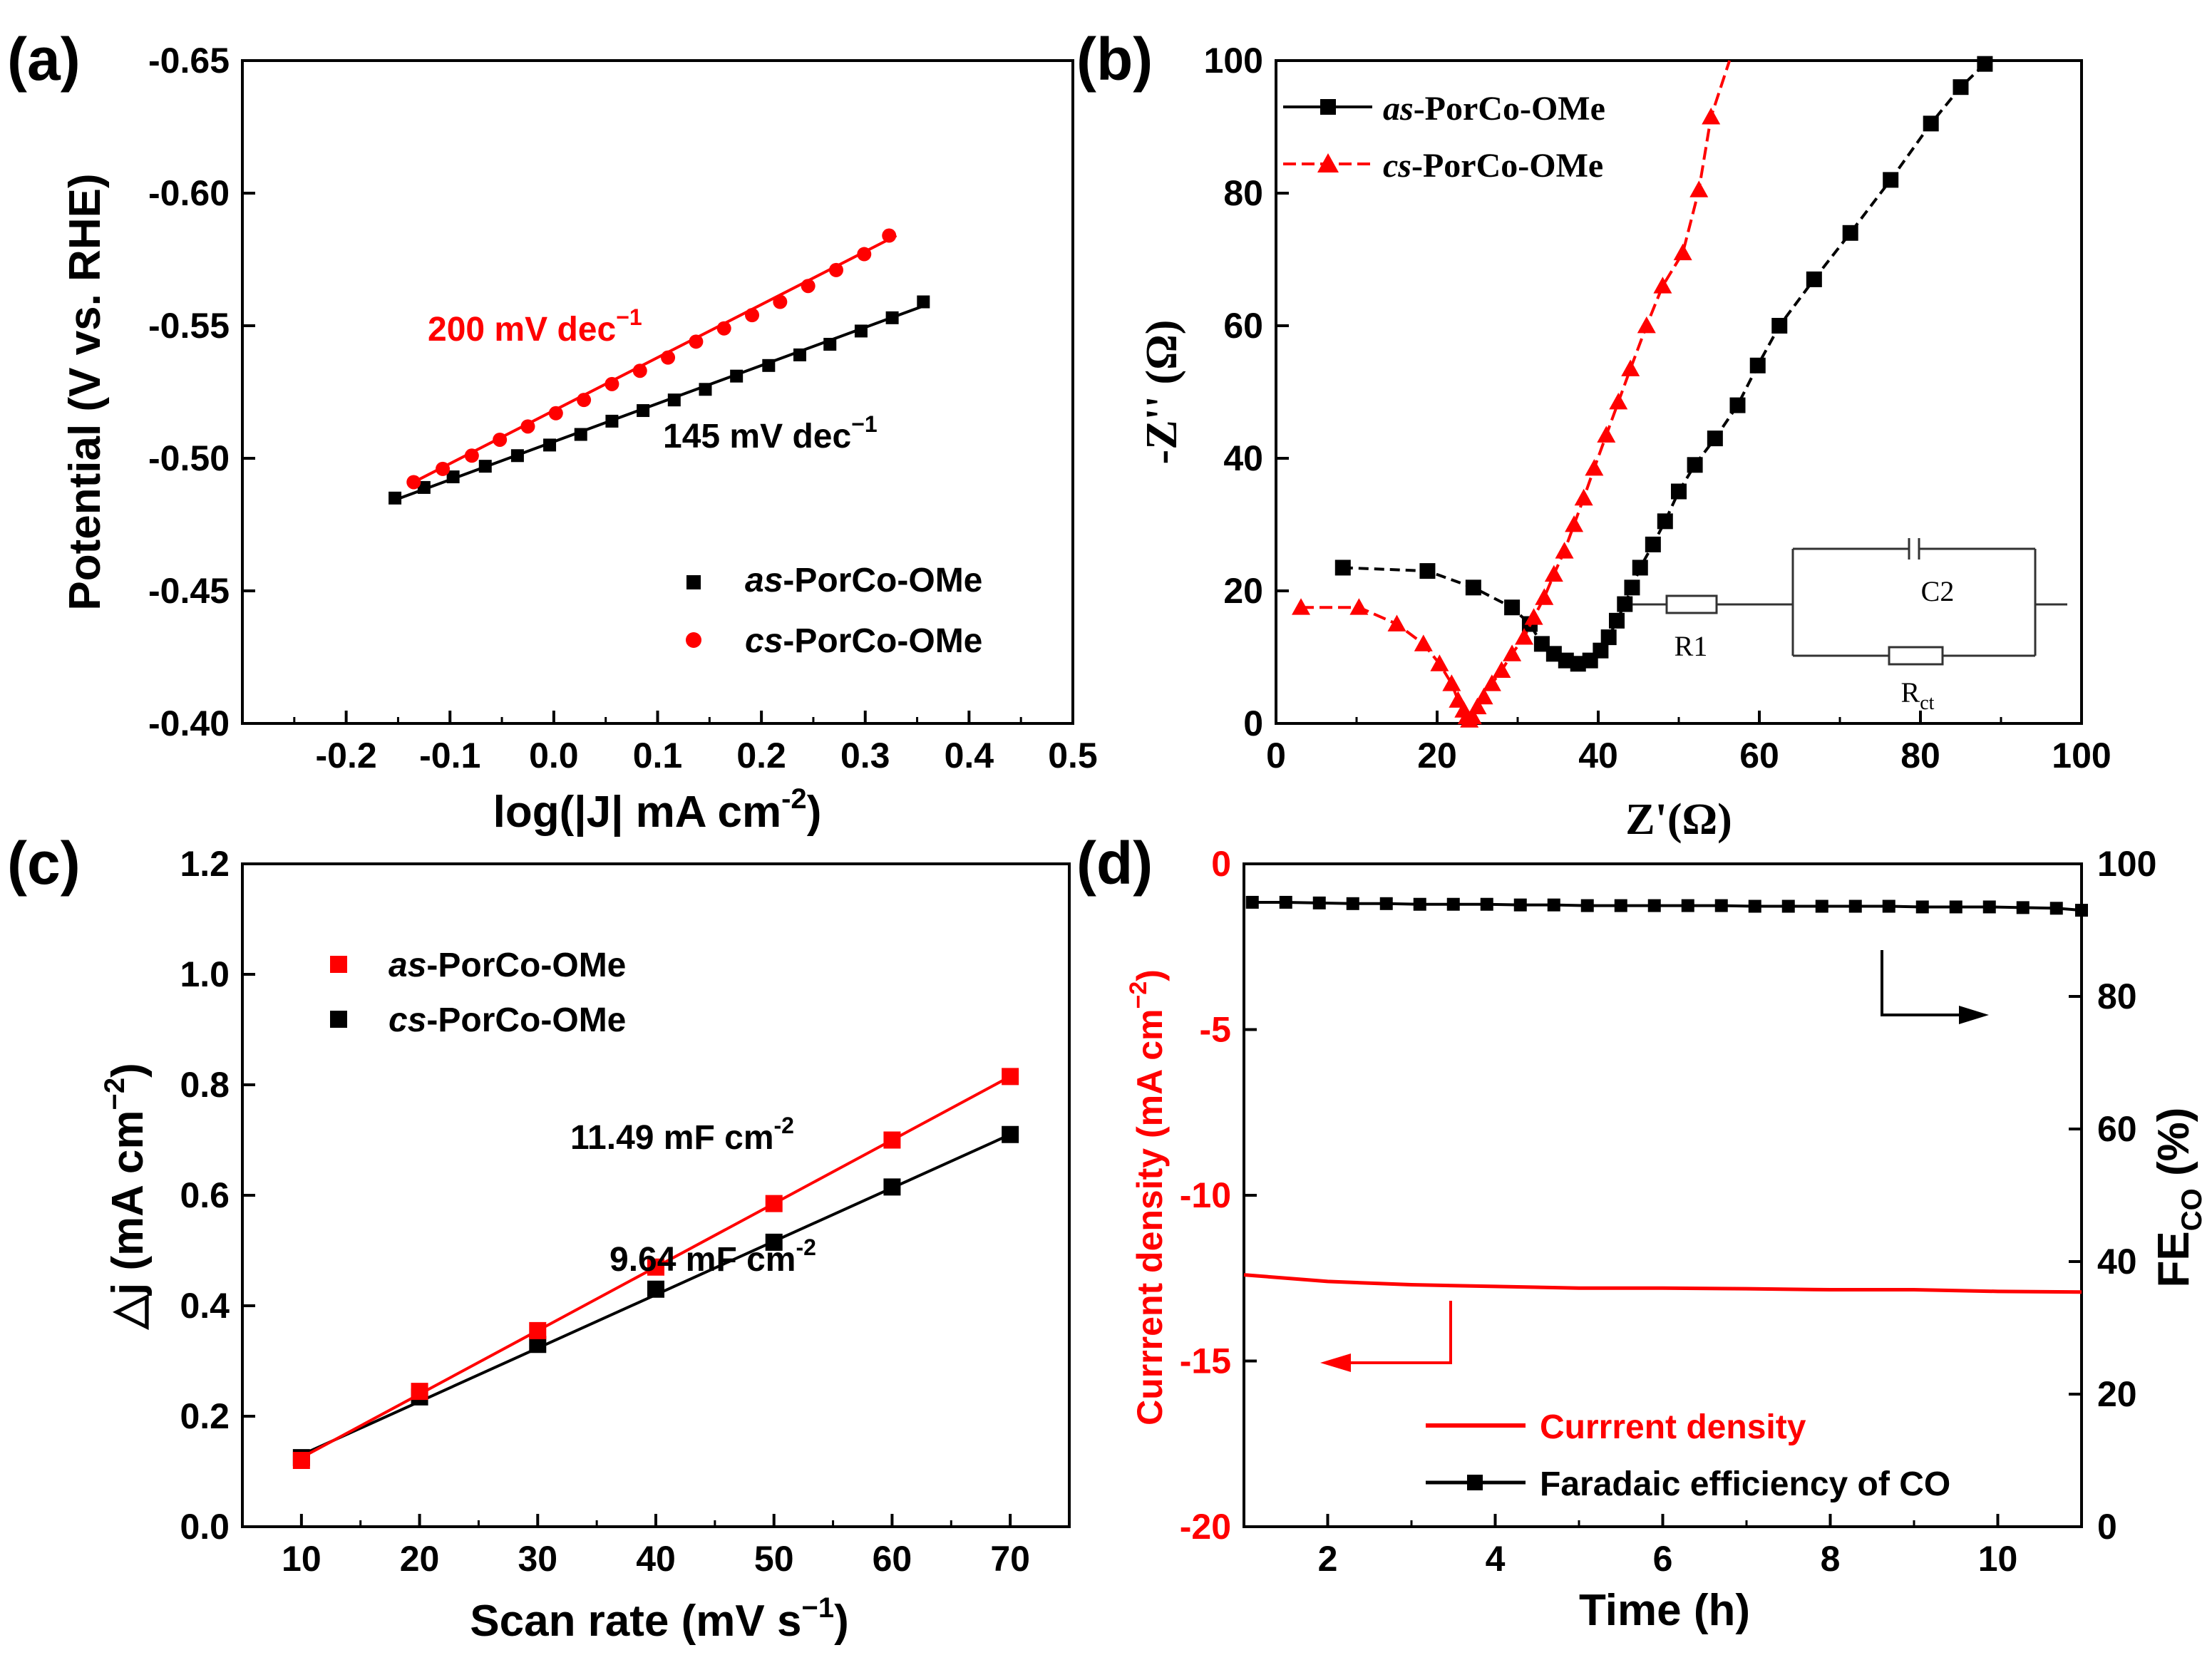  What do you see at coordinates (85, 391) in the screenshot?
I see `y-axis-label-a: Potential (V vs. RHE)` at bounding box center [85, 391].